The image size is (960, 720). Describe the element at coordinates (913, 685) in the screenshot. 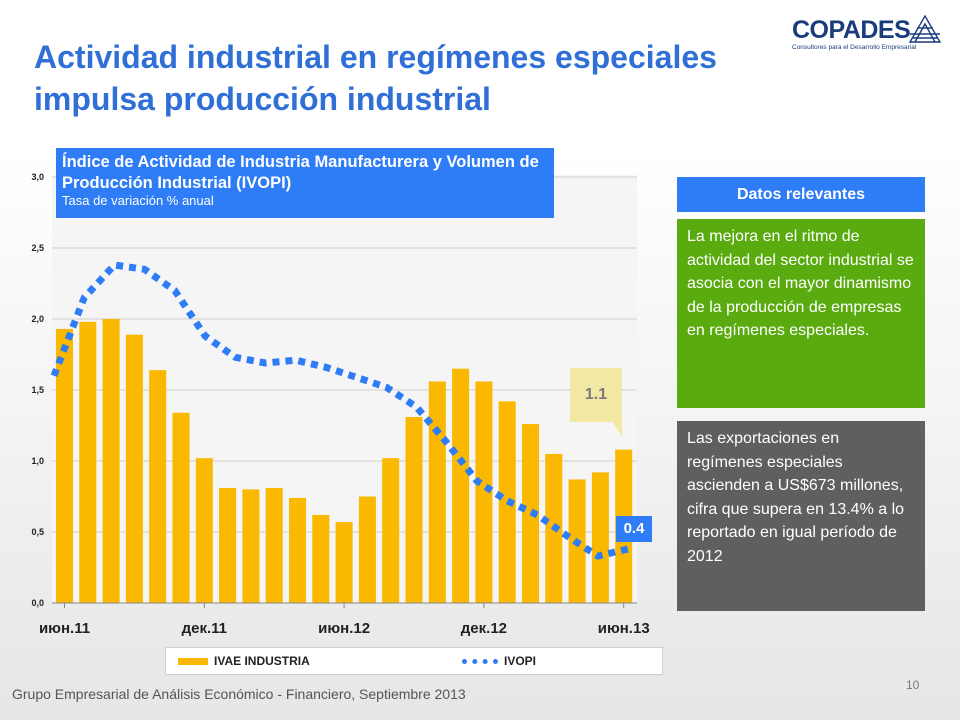

I see `page-number: 10` at that location.